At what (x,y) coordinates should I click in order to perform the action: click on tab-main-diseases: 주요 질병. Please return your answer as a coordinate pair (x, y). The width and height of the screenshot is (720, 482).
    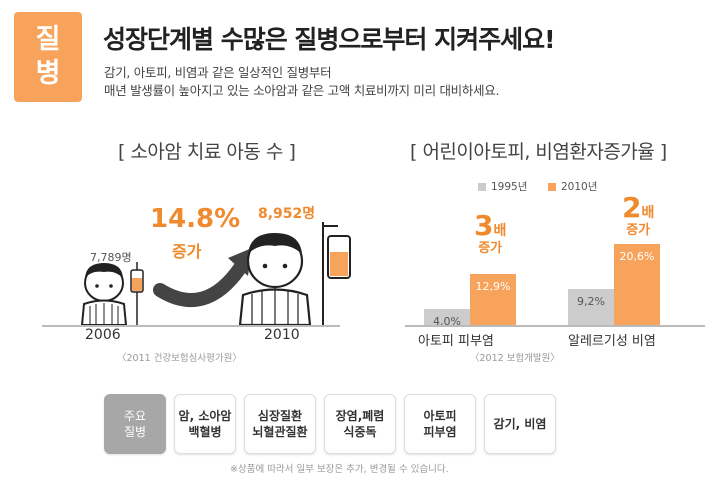
    Looking at the image, I should click on (135, 424).